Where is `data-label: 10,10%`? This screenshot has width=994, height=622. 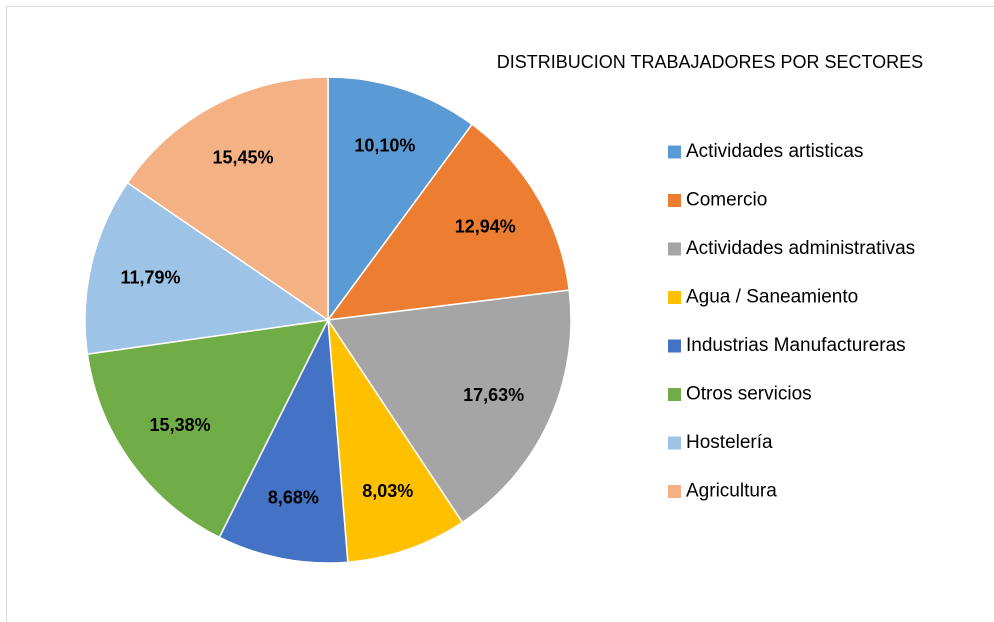
data-label: 10,10% is located at coordinates (384, 146).